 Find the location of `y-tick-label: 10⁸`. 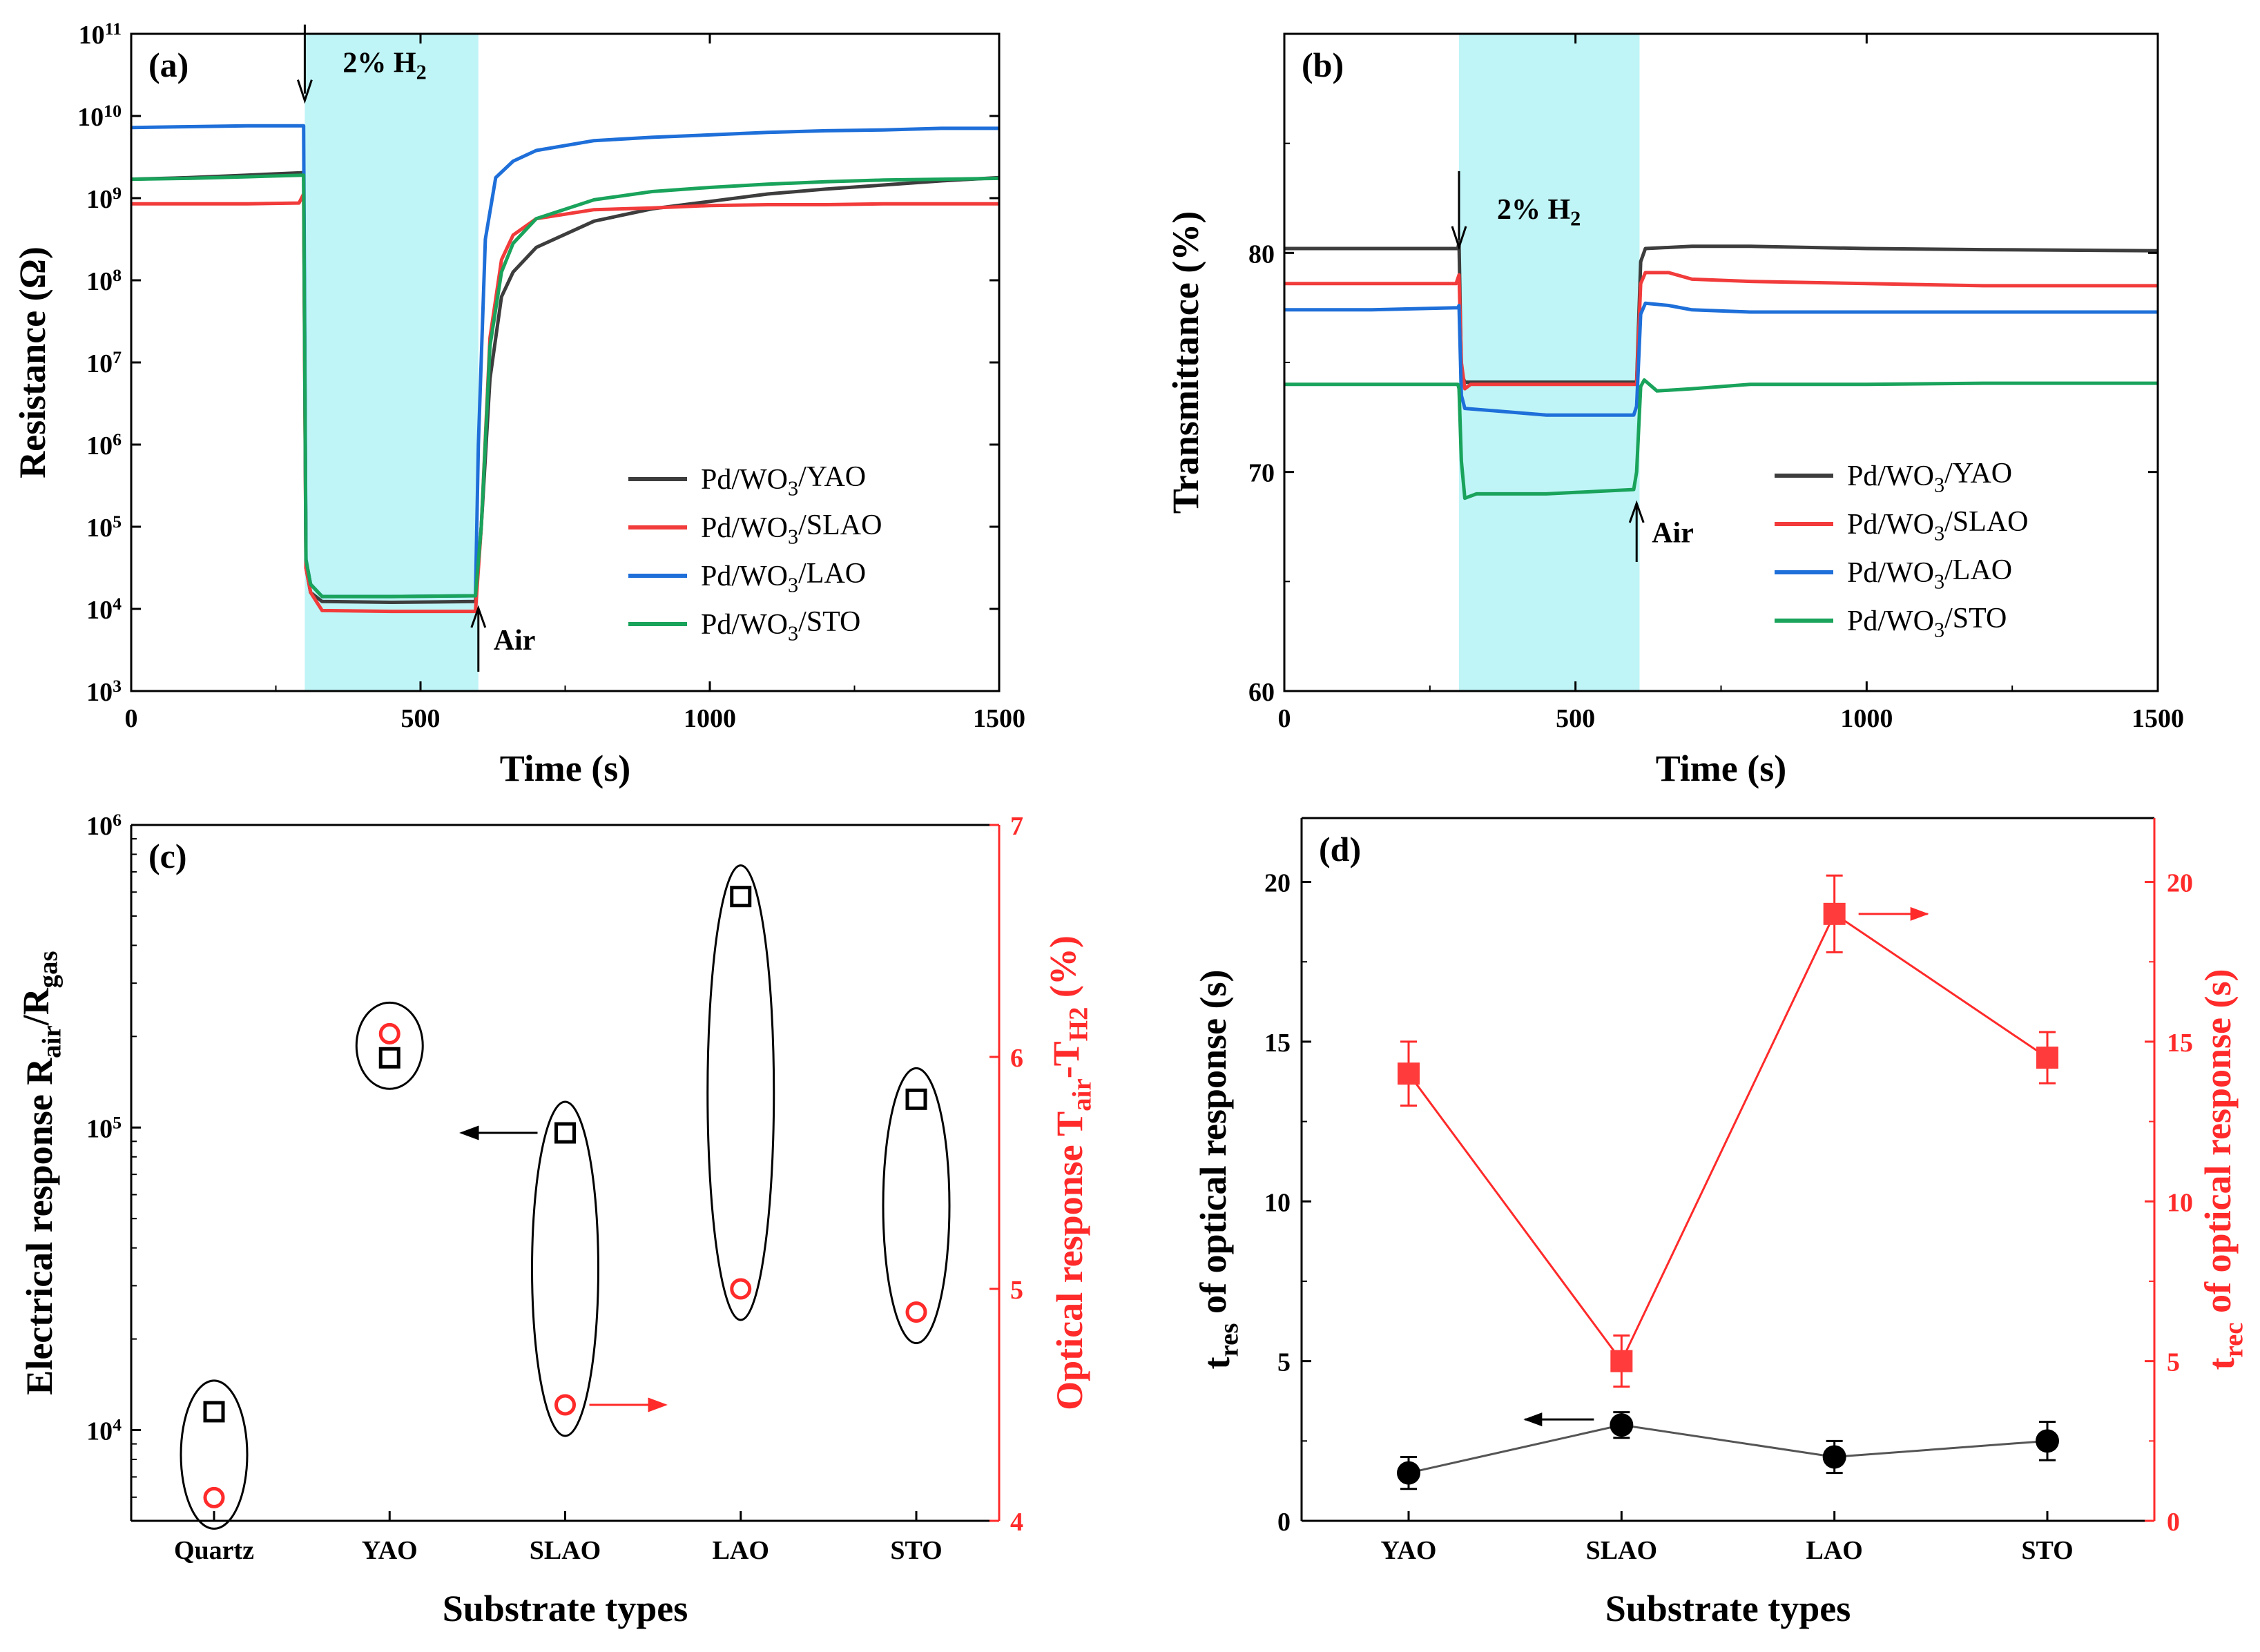

y-tick-label: 10⁸ is located at coordinates (104, 280).